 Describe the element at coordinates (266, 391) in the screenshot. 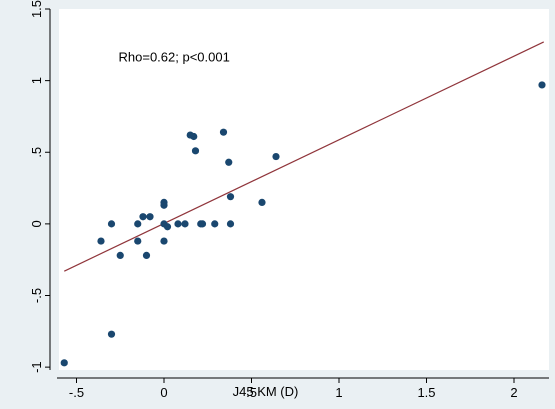

I see `x-axis-title: J45 KM (D)` at that location.